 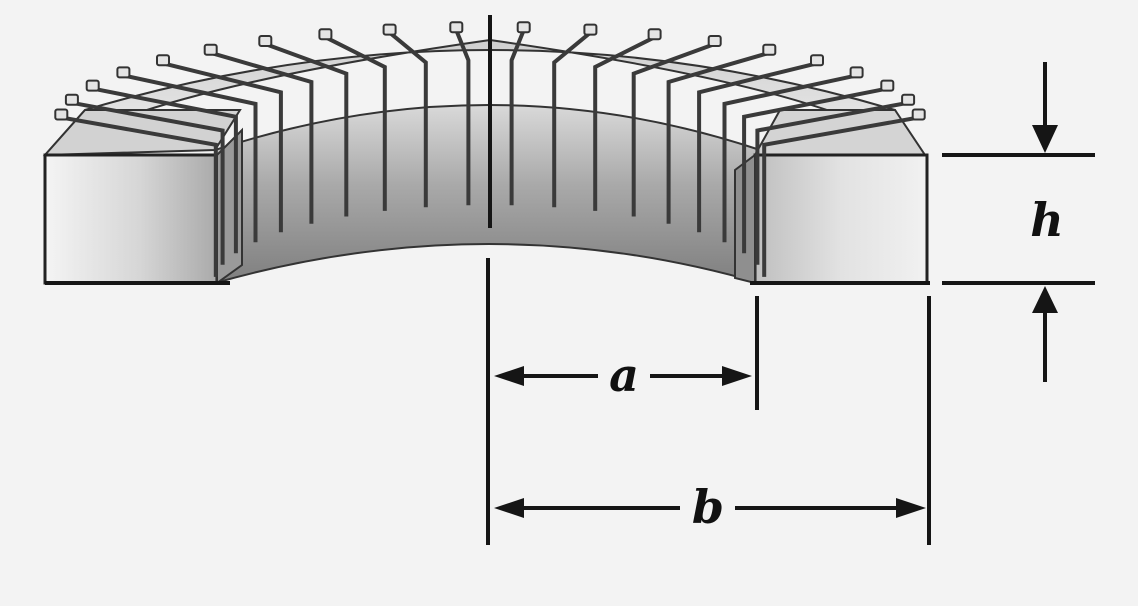 I want to click on height-label: h, so click(x=1046, y=220).